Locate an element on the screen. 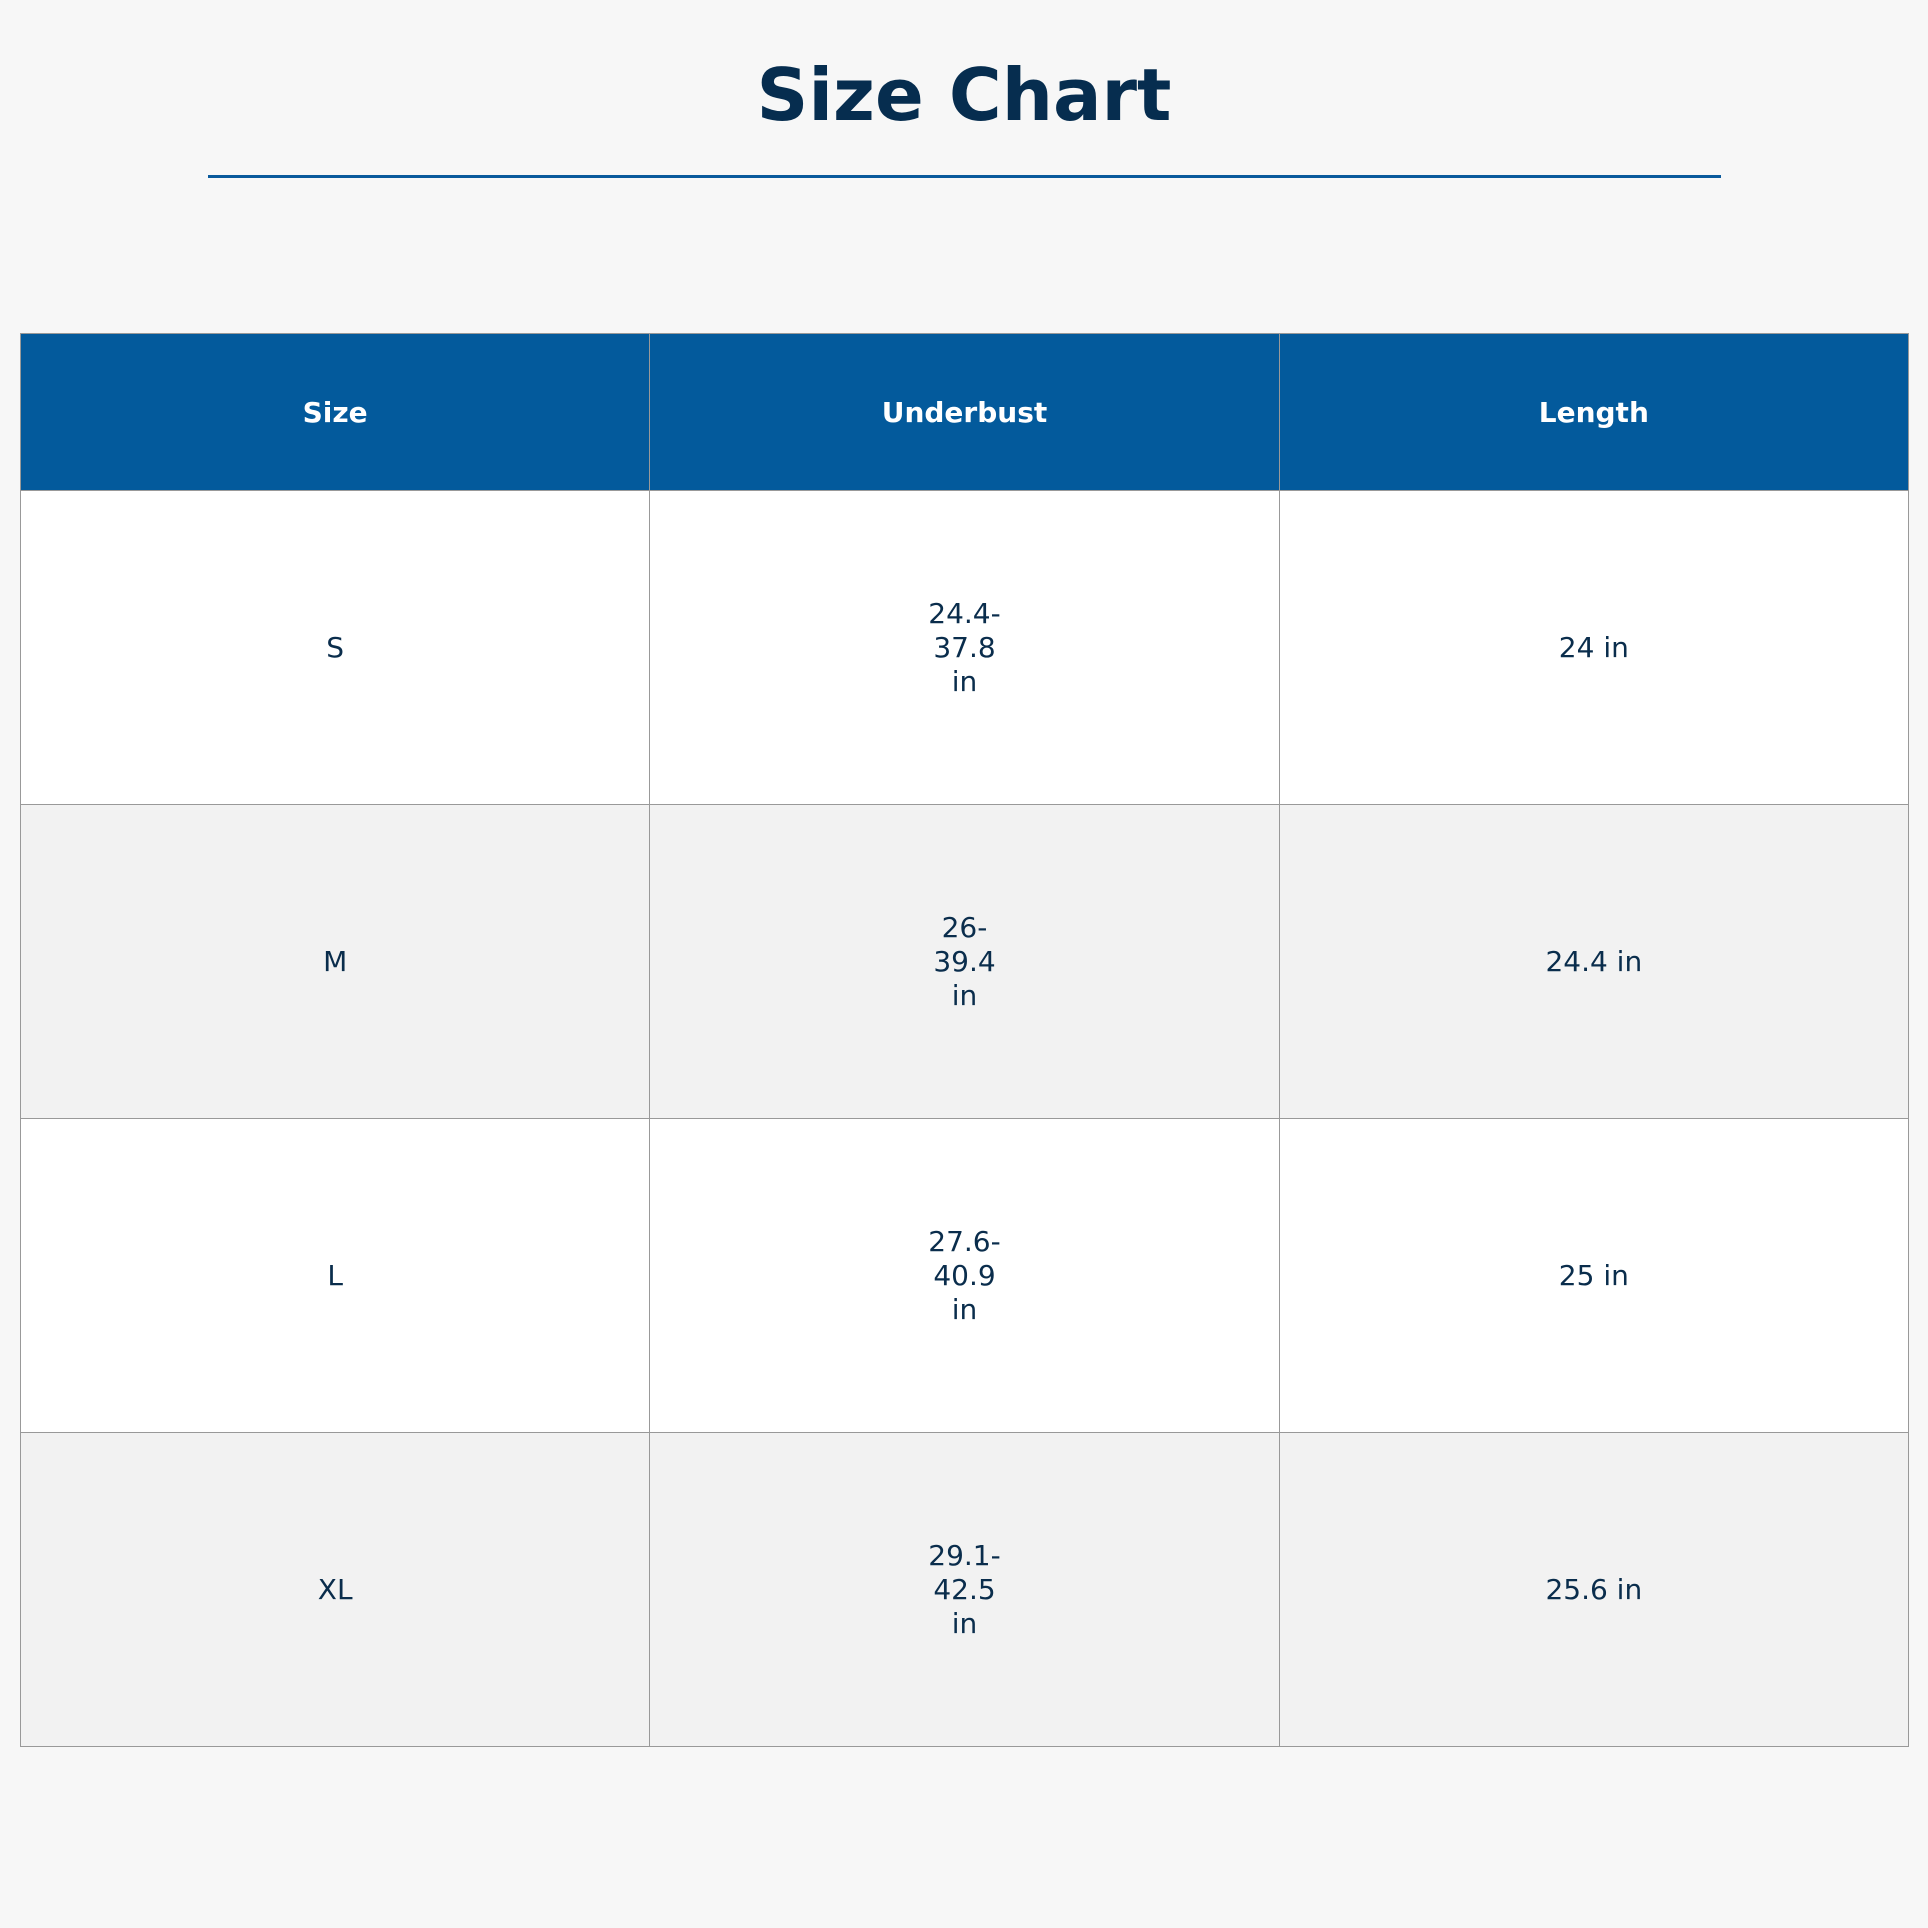 This screenshot has height=1928, width=1928. underbust-value: 26-39.4 in is located at coordinates (964, 961).